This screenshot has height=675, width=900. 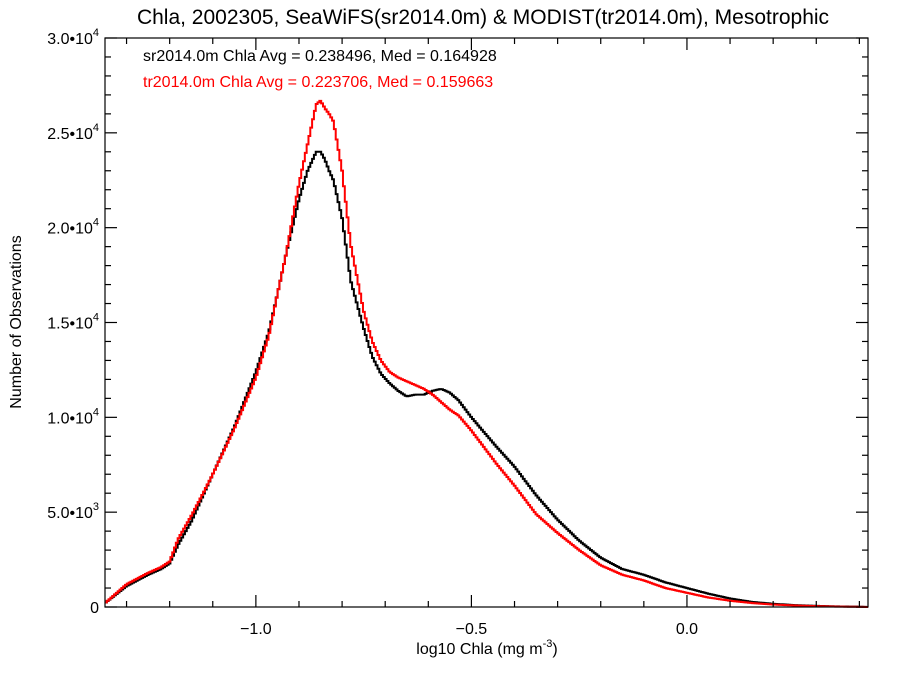 I want to click on y-tick-mantissa: 2.5•10, so click(x=70, y=134).